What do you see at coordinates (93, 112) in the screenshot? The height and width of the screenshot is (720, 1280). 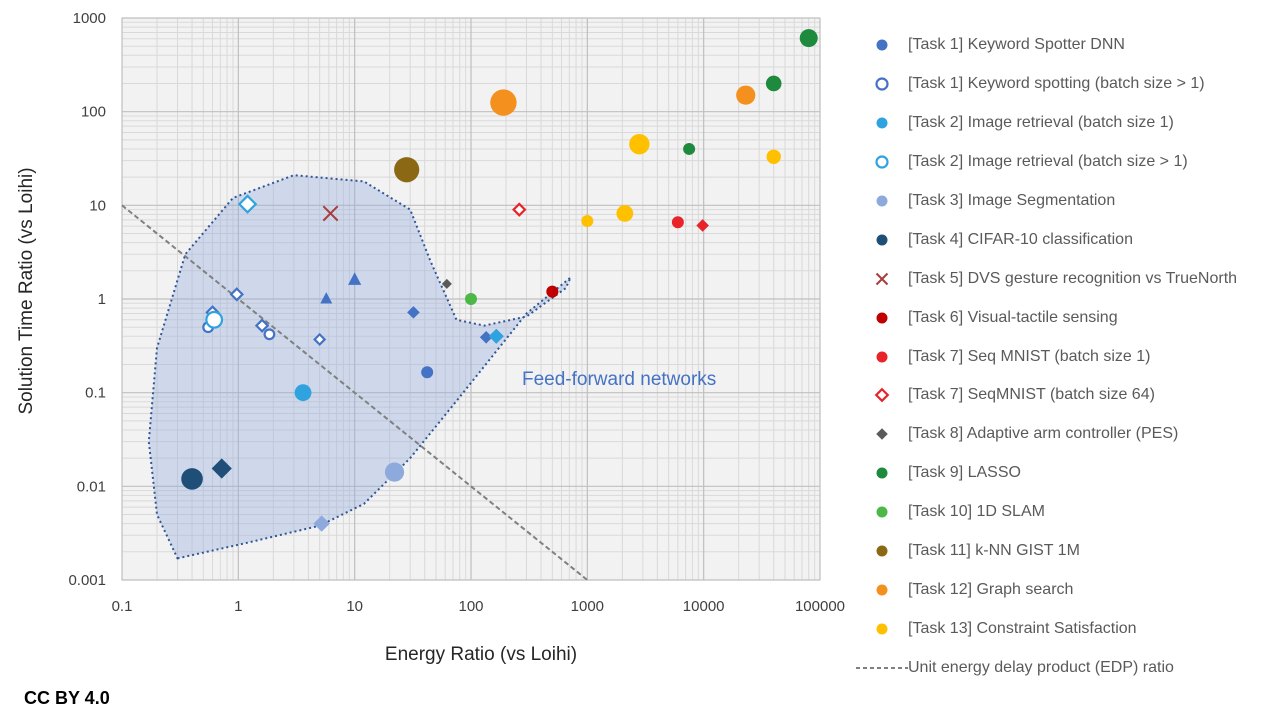 I see `y-tick-label: 100` at bounding box center [93, 112].